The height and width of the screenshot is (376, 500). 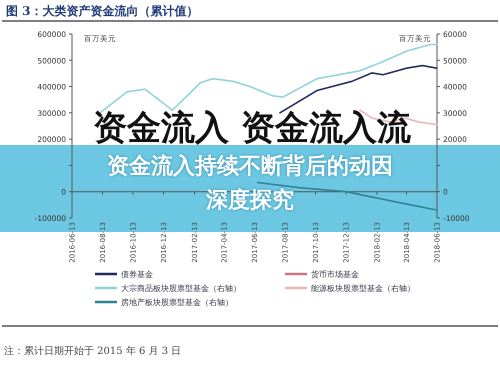 What do you see at coordinates (363, 288) in the screenshot?
I see `legend-label: 能源板块股票型基金（右轴）` at bounding box center [363, 288].